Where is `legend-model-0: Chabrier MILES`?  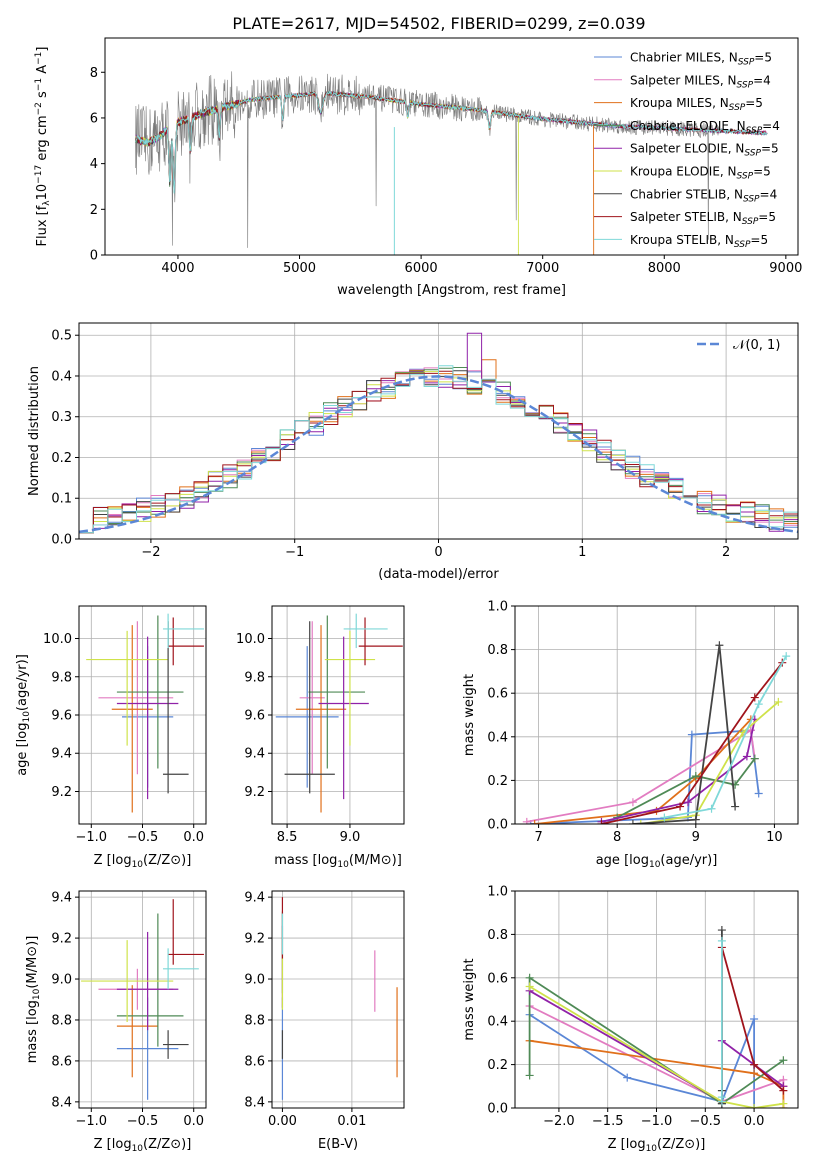
legend-model-0: Chabrier MILES is located at coordinates (675, 58).